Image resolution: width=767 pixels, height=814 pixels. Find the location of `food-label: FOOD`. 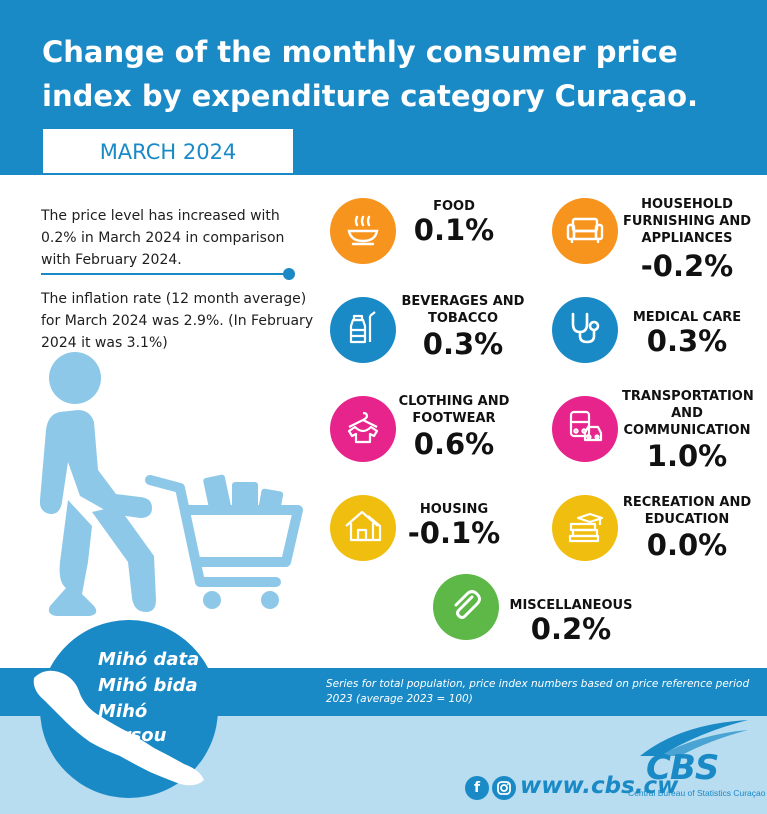

food-label: FOOD is located at coordinates (454, 206).